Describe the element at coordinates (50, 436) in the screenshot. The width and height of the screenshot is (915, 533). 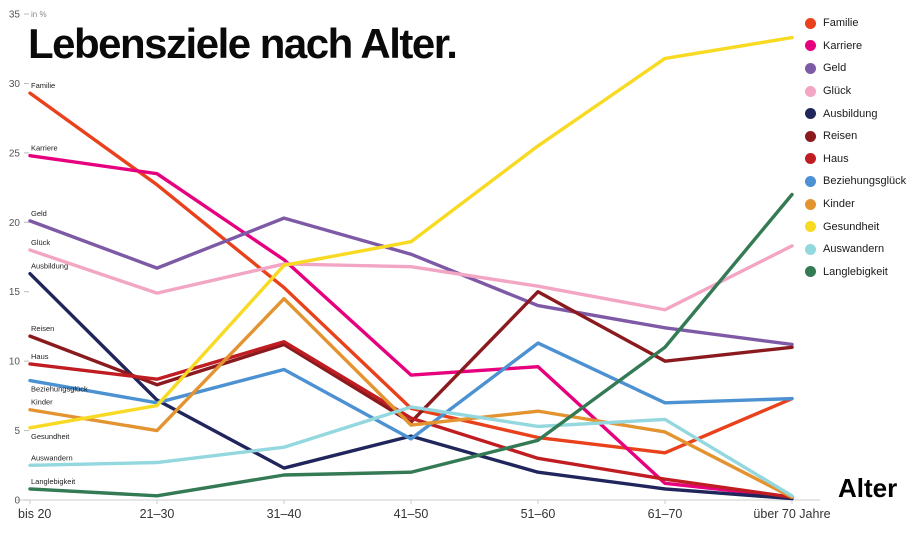
I see `series-start-label: Gesundheit` at that location.